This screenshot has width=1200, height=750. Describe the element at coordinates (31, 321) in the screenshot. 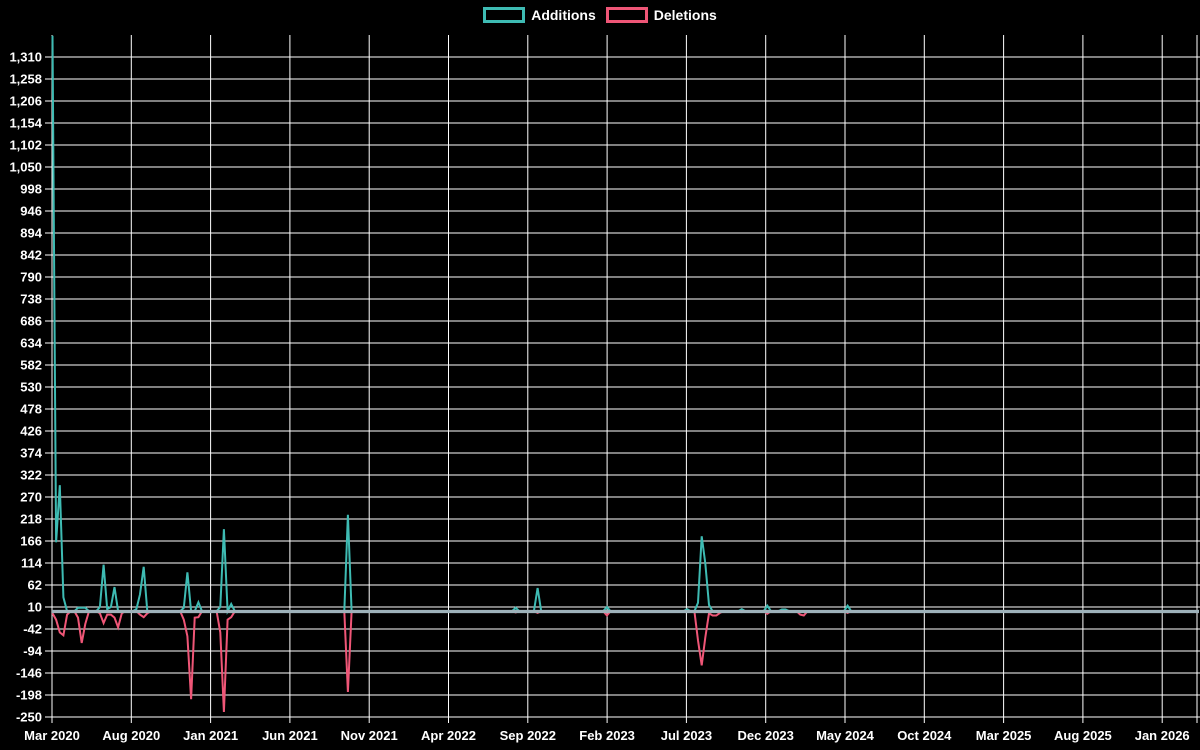

I see `y-tick-label: 686` at that location.